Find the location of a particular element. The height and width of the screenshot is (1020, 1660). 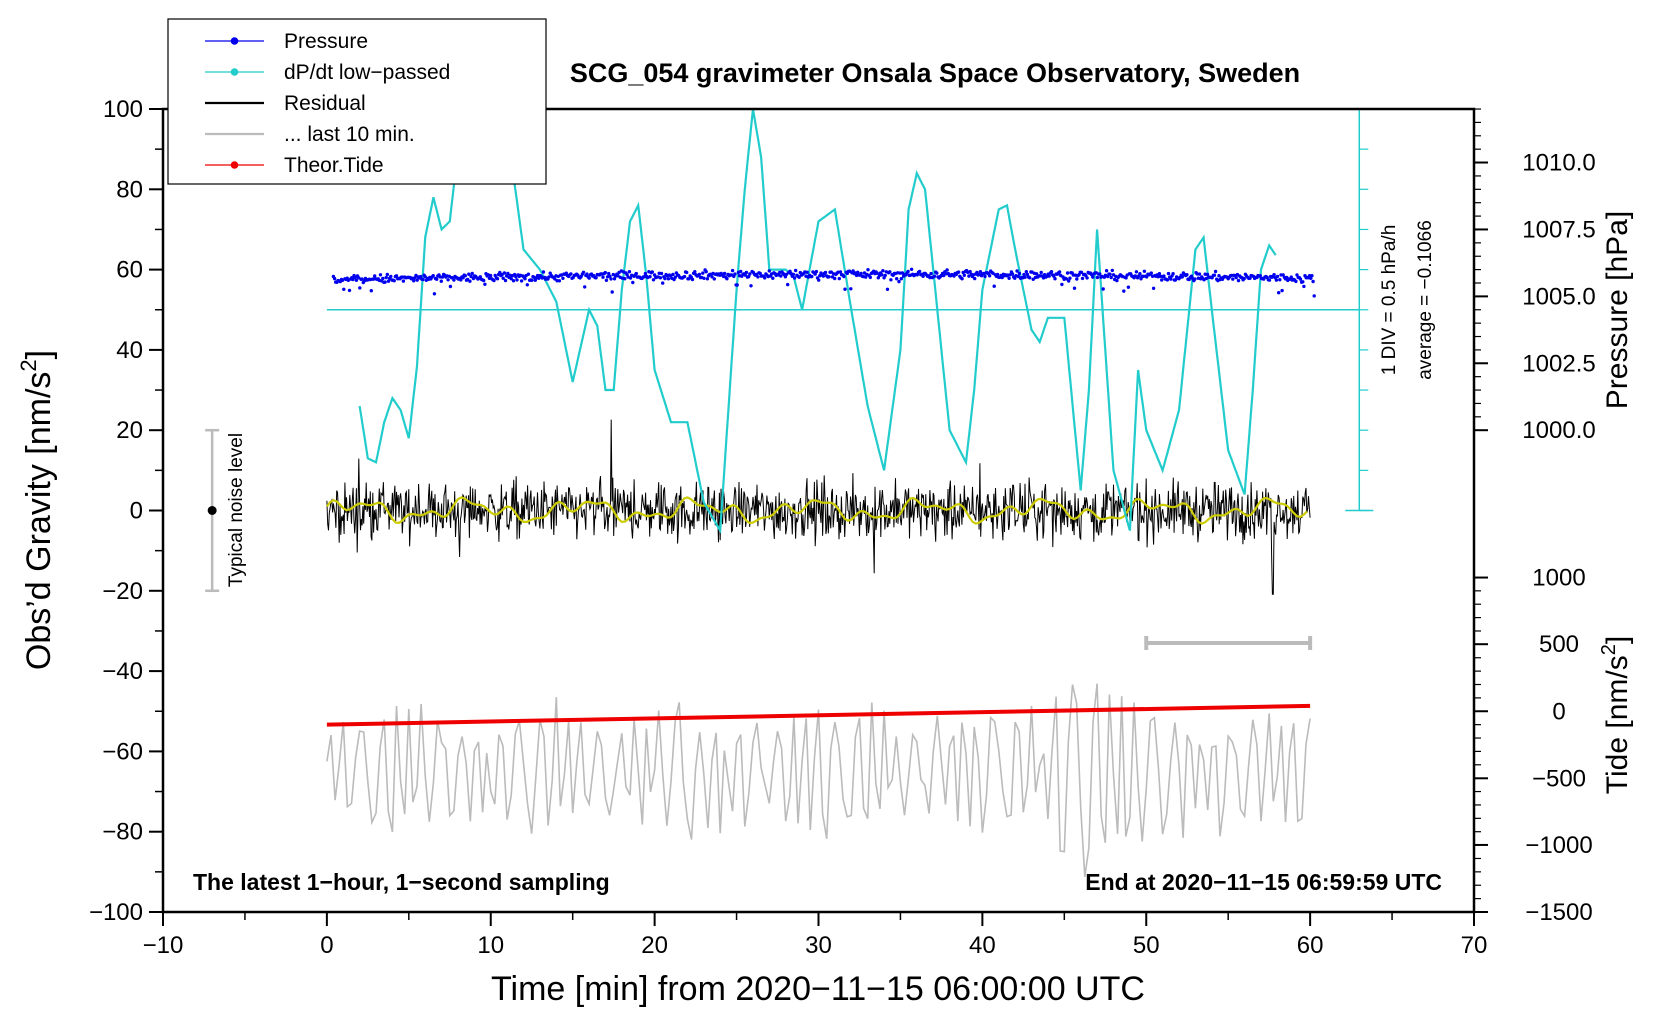

x-tick-label: 10 is located at coordinates (490, 945).